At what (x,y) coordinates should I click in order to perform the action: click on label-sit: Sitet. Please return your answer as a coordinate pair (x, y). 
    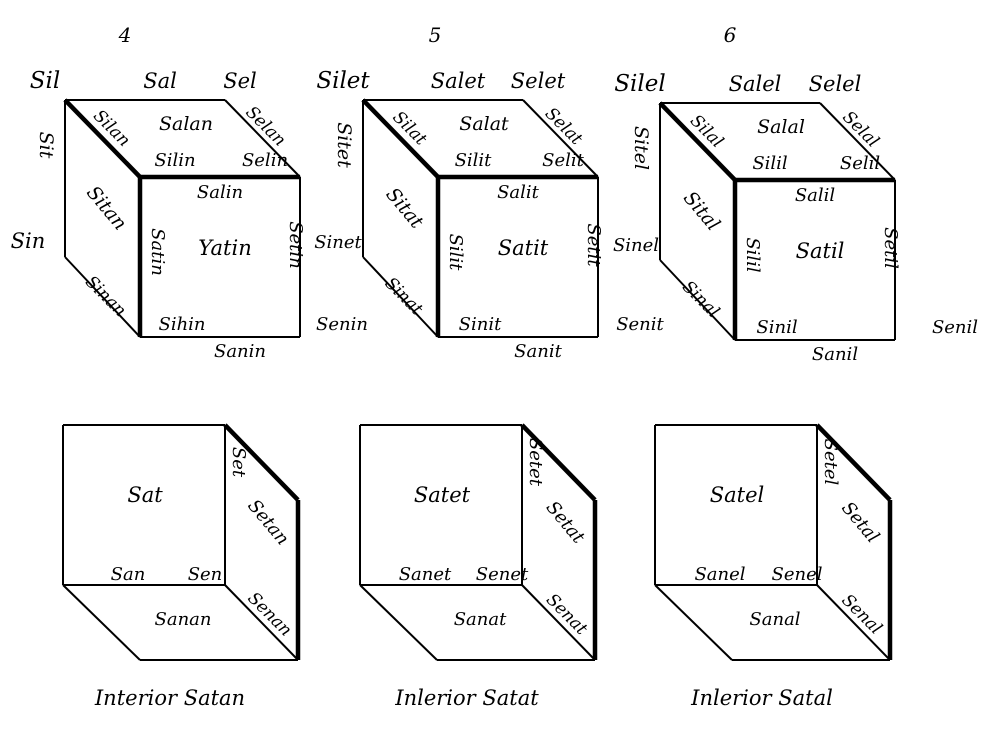
    Looking at the image, I should click on (344, 145).